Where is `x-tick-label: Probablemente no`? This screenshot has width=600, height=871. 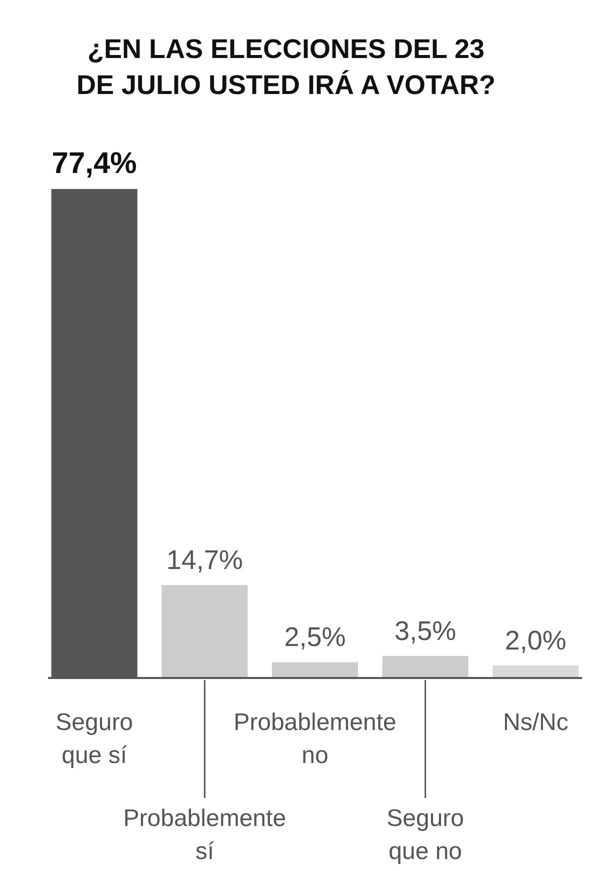 x-tick-label: Probablemente no is located at coordinates (315, 739).